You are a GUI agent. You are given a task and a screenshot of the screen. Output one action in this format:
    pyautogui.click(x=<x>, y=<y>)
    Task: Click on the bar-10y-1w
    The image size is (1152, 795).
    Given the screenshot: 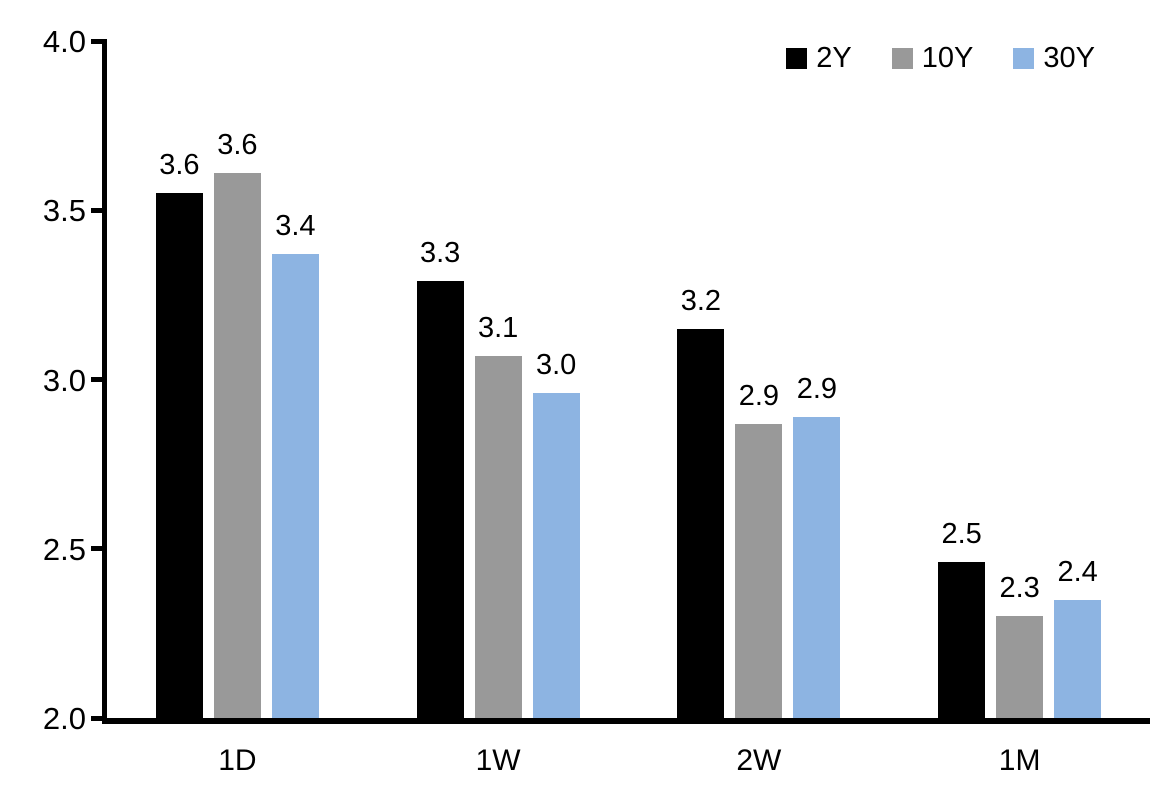 What is the action you would take?
    pyautogui.click(x=498, y=536)
    